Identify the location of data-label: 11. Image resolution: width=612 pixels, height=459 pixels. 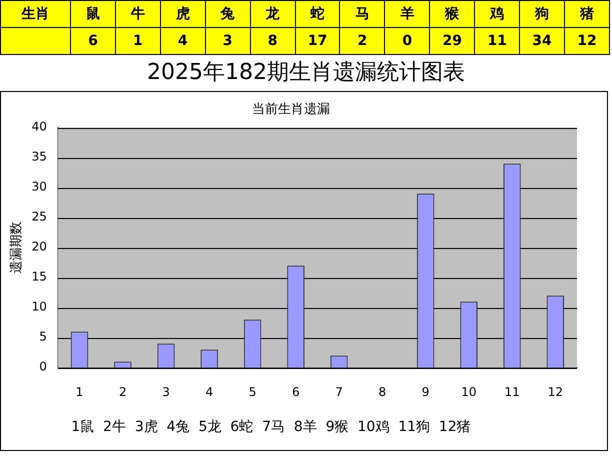
(497, 41).